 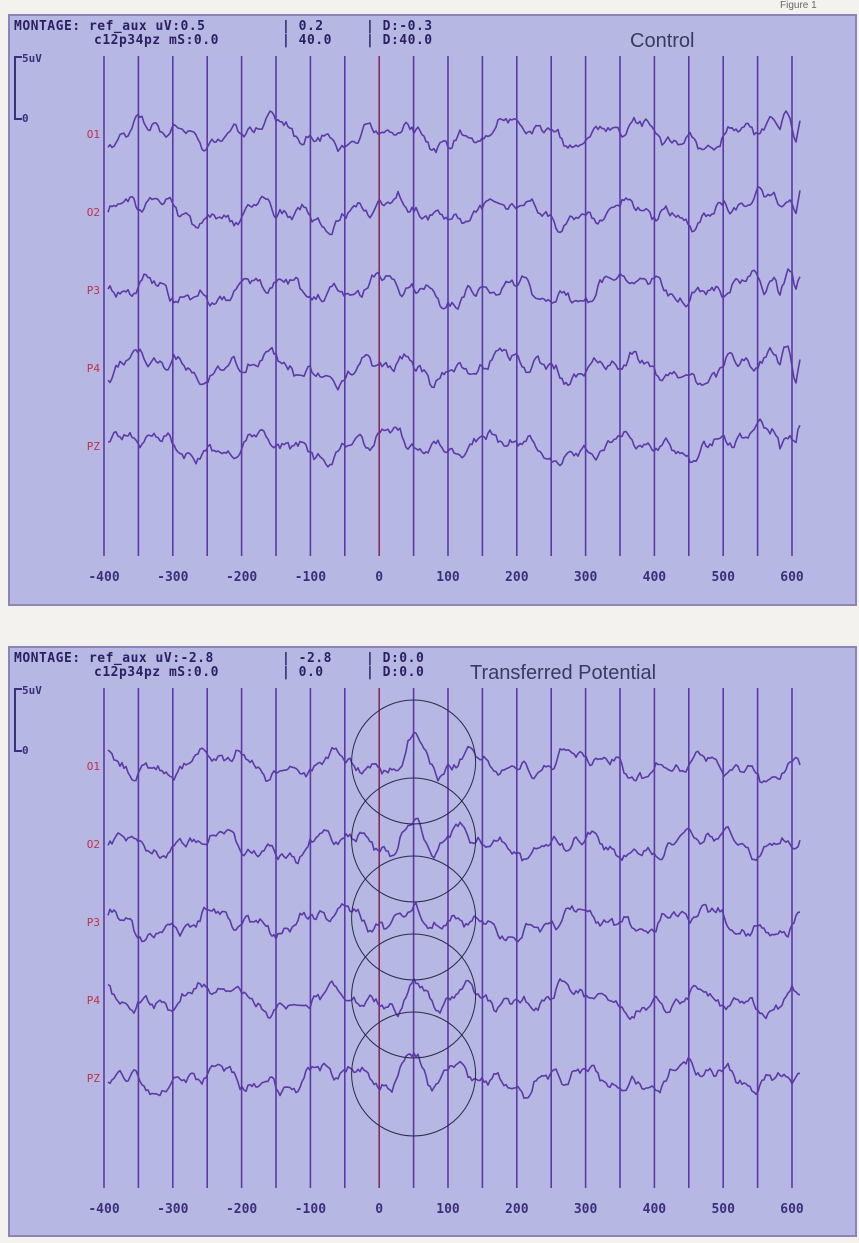 I want to click on header-line1-left: MONTAGE: ref_aux uV:0.5, so click(x=110, y=26).